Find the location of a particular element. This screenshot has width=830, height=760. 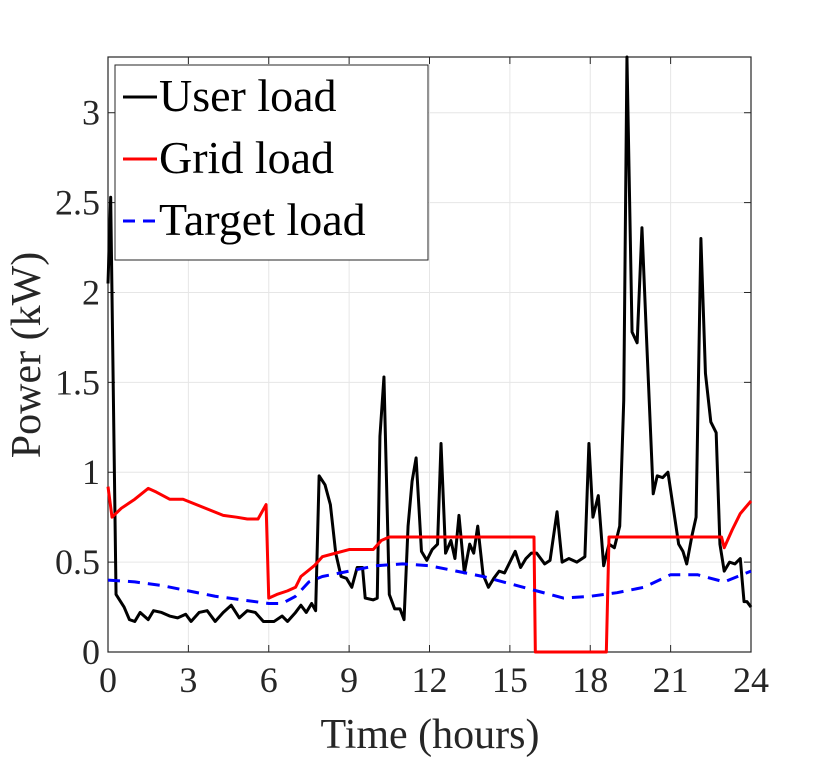

x-tick-label: 9 is located at coordinates (349, 680).